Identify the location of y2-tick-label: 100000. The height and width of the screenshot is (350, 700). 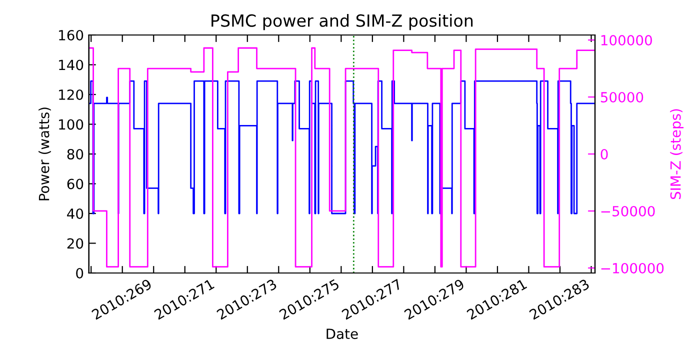
(626, 40).